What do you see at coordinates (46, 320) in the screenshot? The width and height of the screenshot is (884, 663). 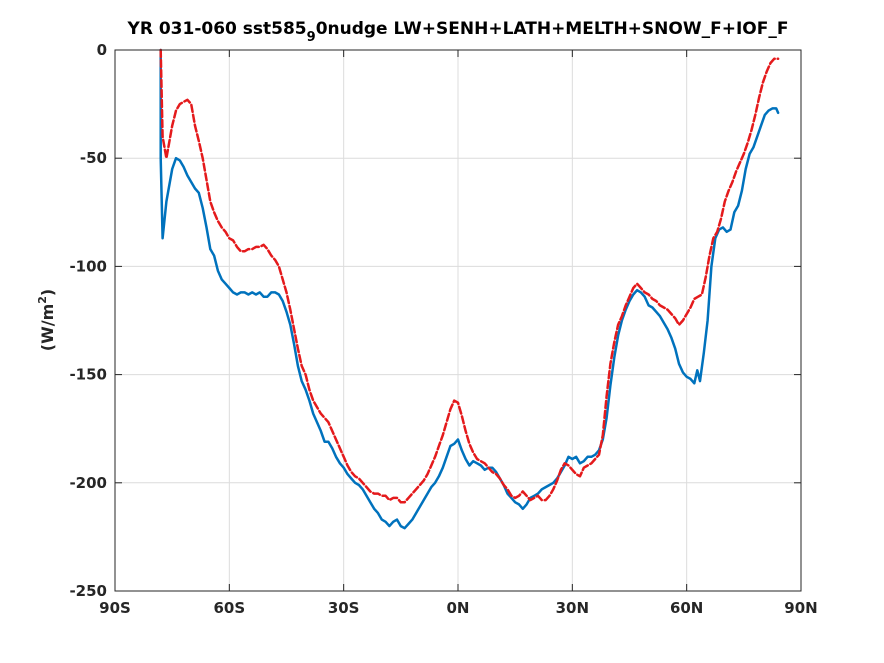 I see `y-axis-label: (W/m2)` at bounding box center [46, 320].